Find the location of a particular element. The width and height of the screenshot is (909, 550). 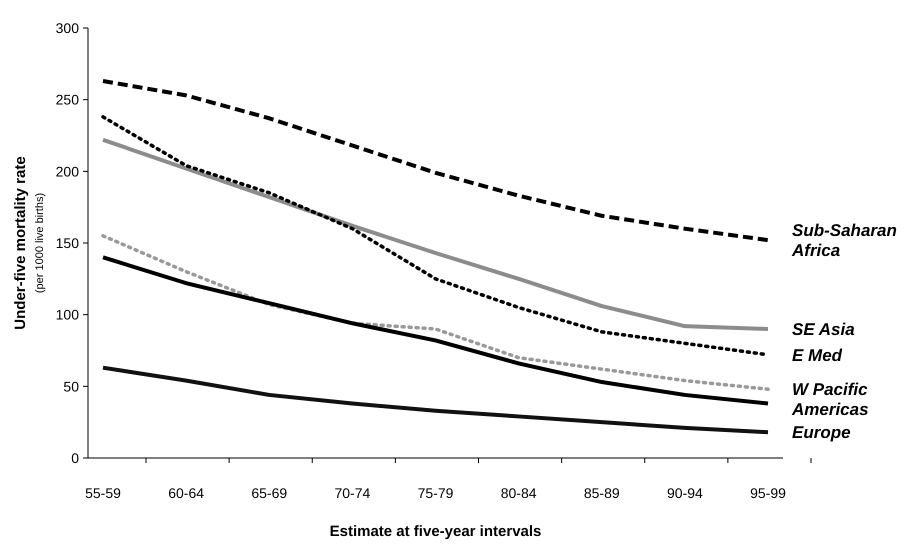

x-tick-label: 55-59 is located at coordinates (103, 493).